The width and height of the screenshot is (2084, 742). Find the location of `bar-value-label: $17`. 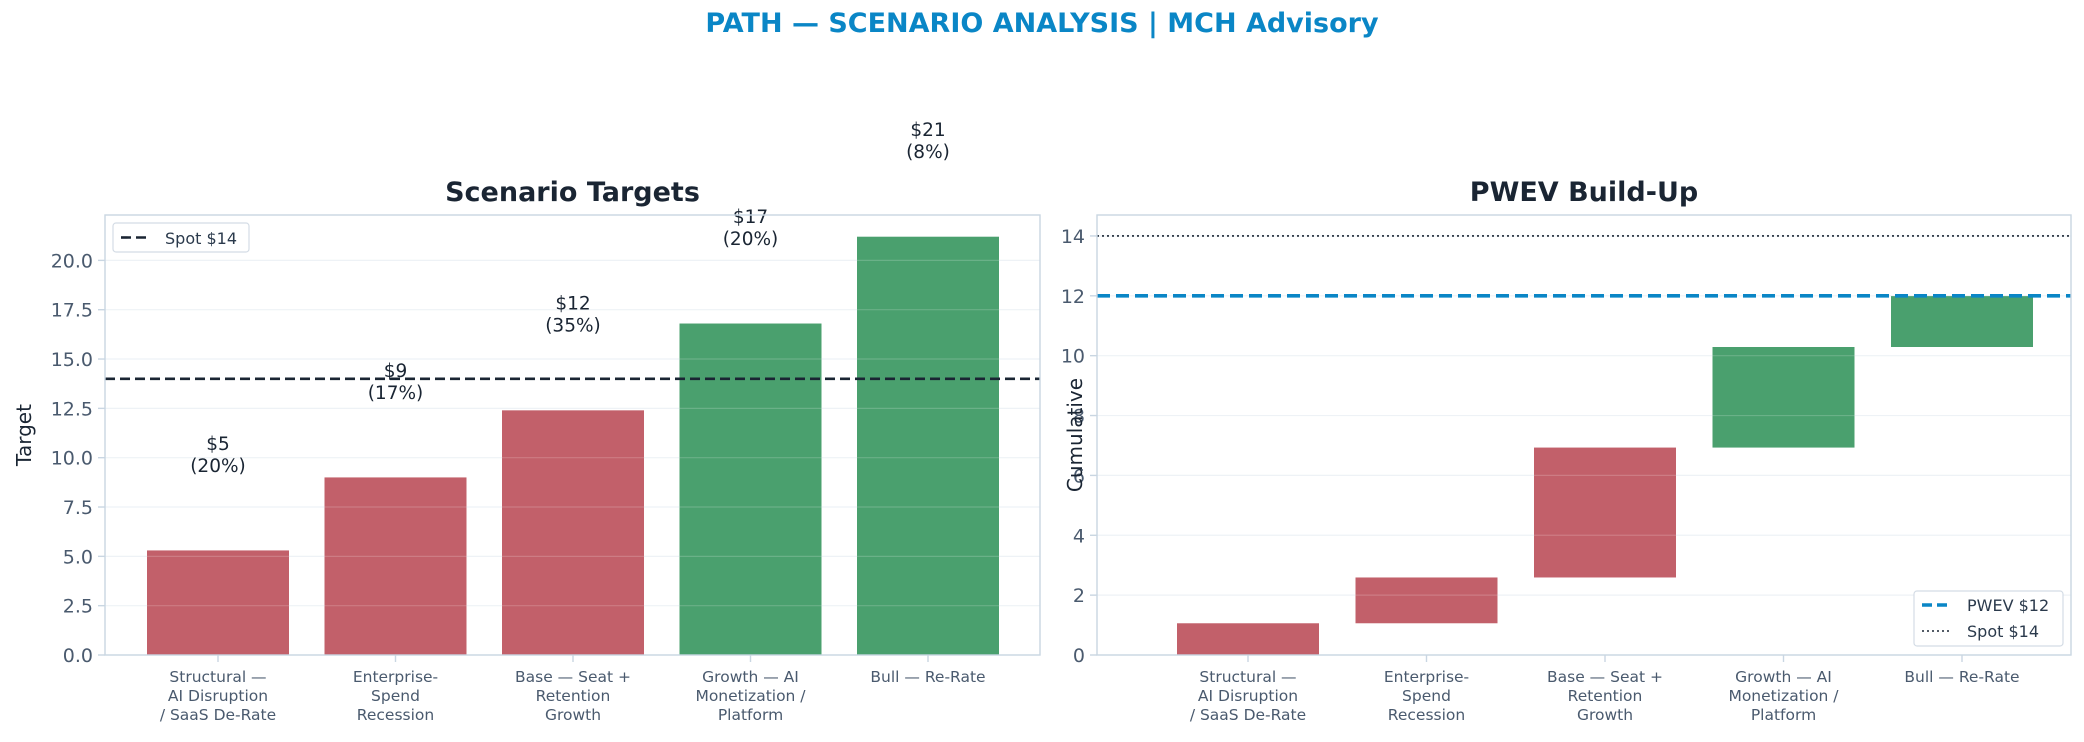

bar-value-label: $17 is located at coordinates (750, 217).